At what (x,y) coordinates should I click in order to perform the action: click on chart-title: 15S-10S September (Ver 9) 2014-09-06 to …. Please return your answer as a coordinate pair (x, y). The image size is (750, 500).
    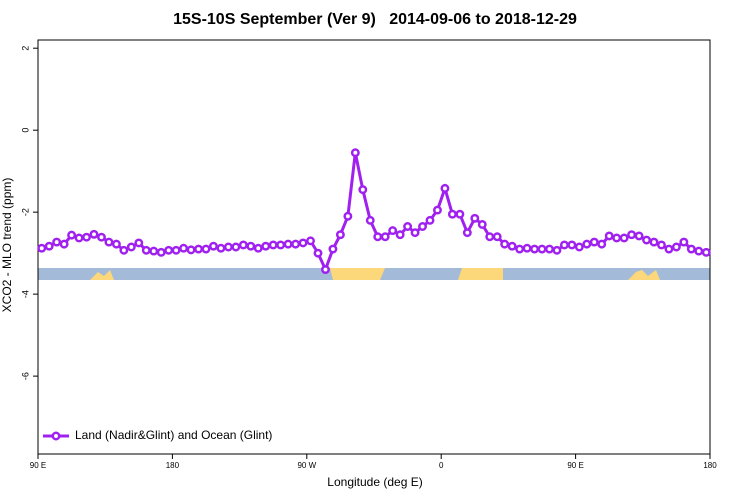
    Looking at the image, I should click on (375, 19).